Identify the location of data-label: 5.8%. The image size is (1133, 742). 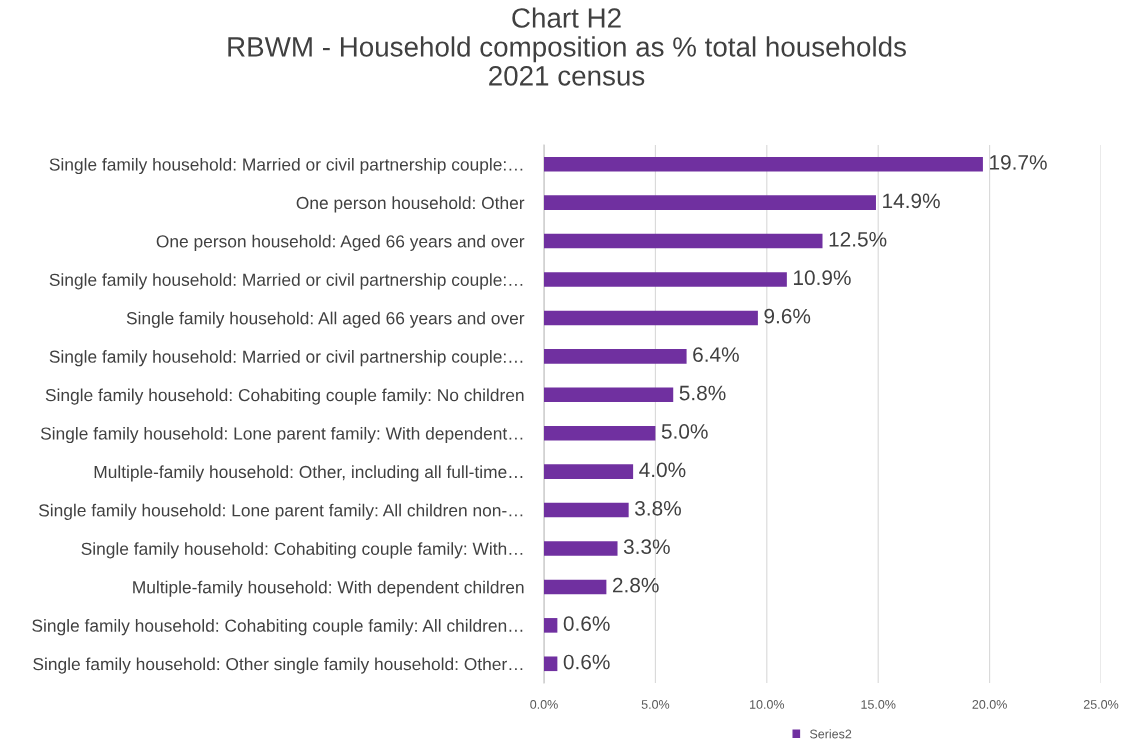
(702, 393).